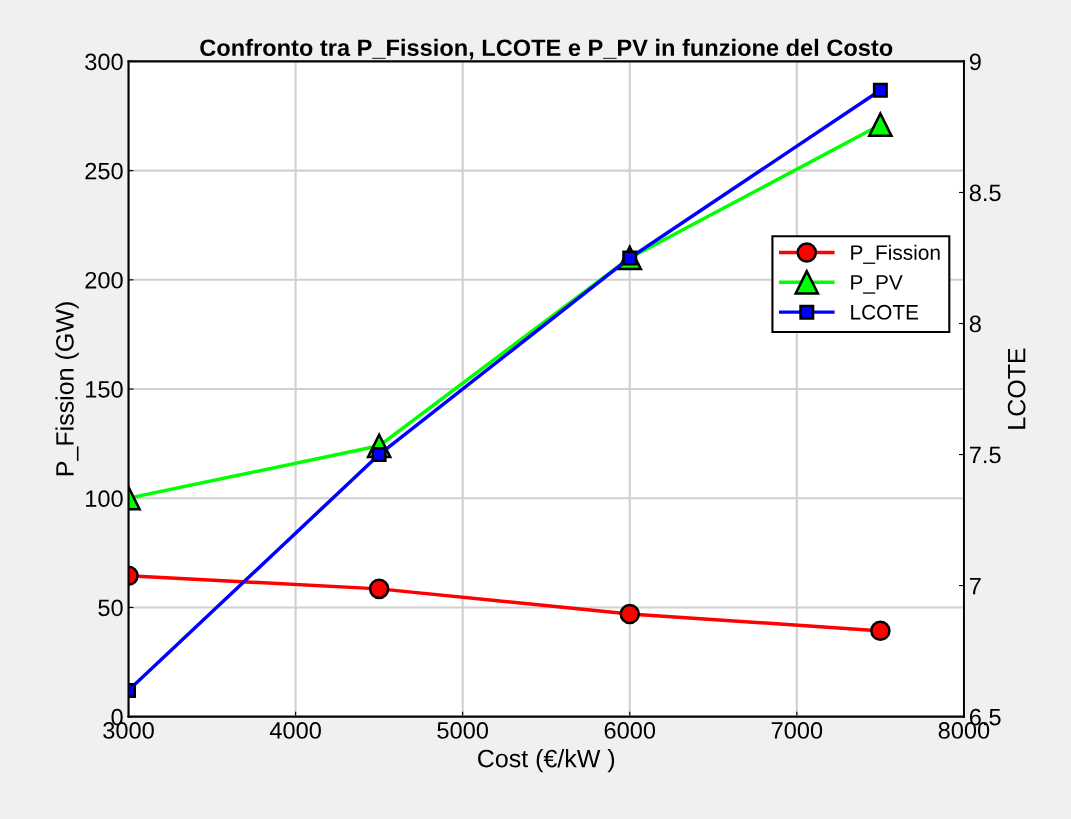 The width and height of the screenshot is (1071, 819). What do you see at coordinates (546, 761) in the screenshot?
I see `x-axis-title: Cost (€/kW )` at bounding box center [546, 761].